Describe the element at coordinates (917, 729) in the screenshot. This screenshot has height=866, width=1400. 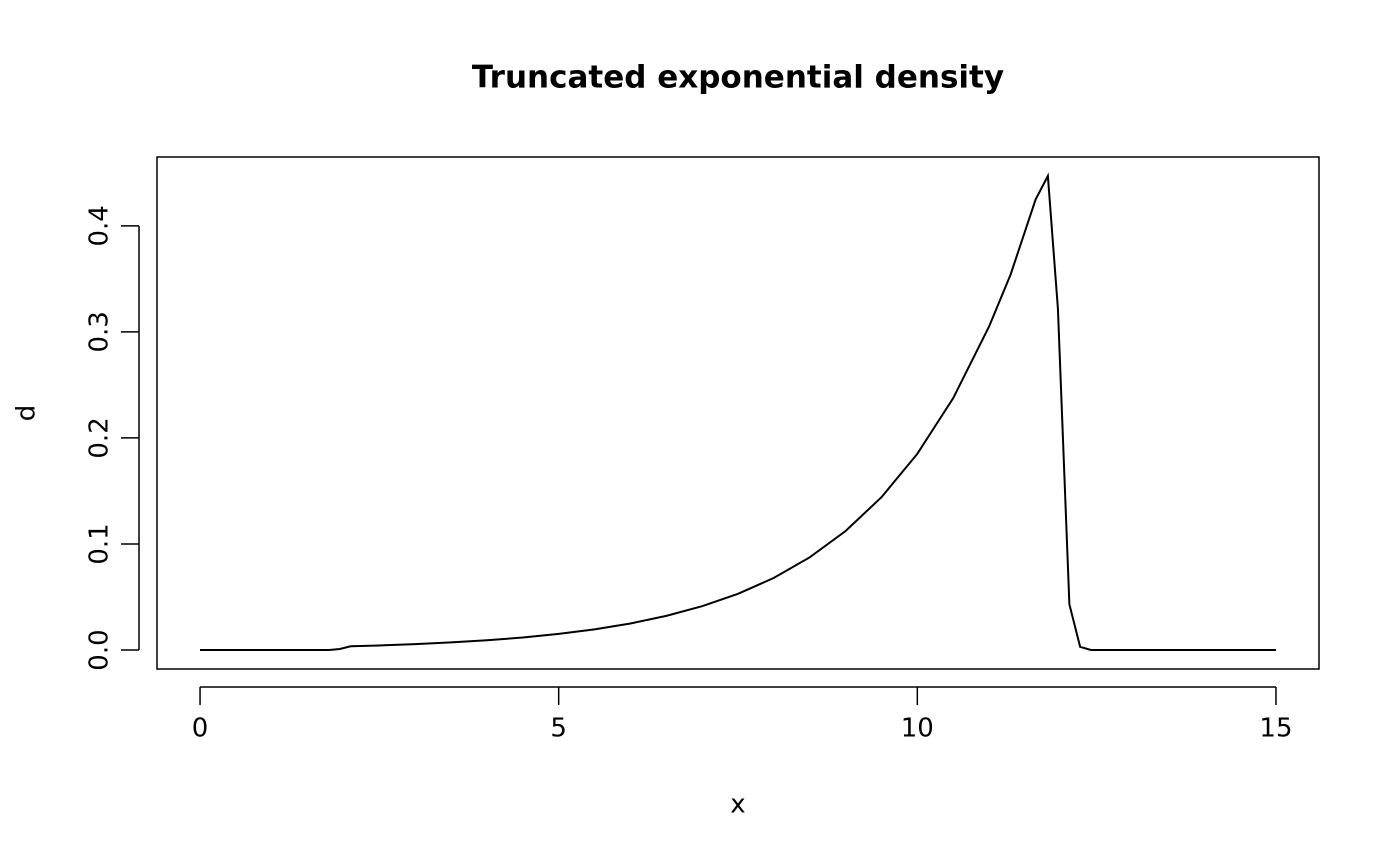
I see `x-tick-label: 10` at that location.